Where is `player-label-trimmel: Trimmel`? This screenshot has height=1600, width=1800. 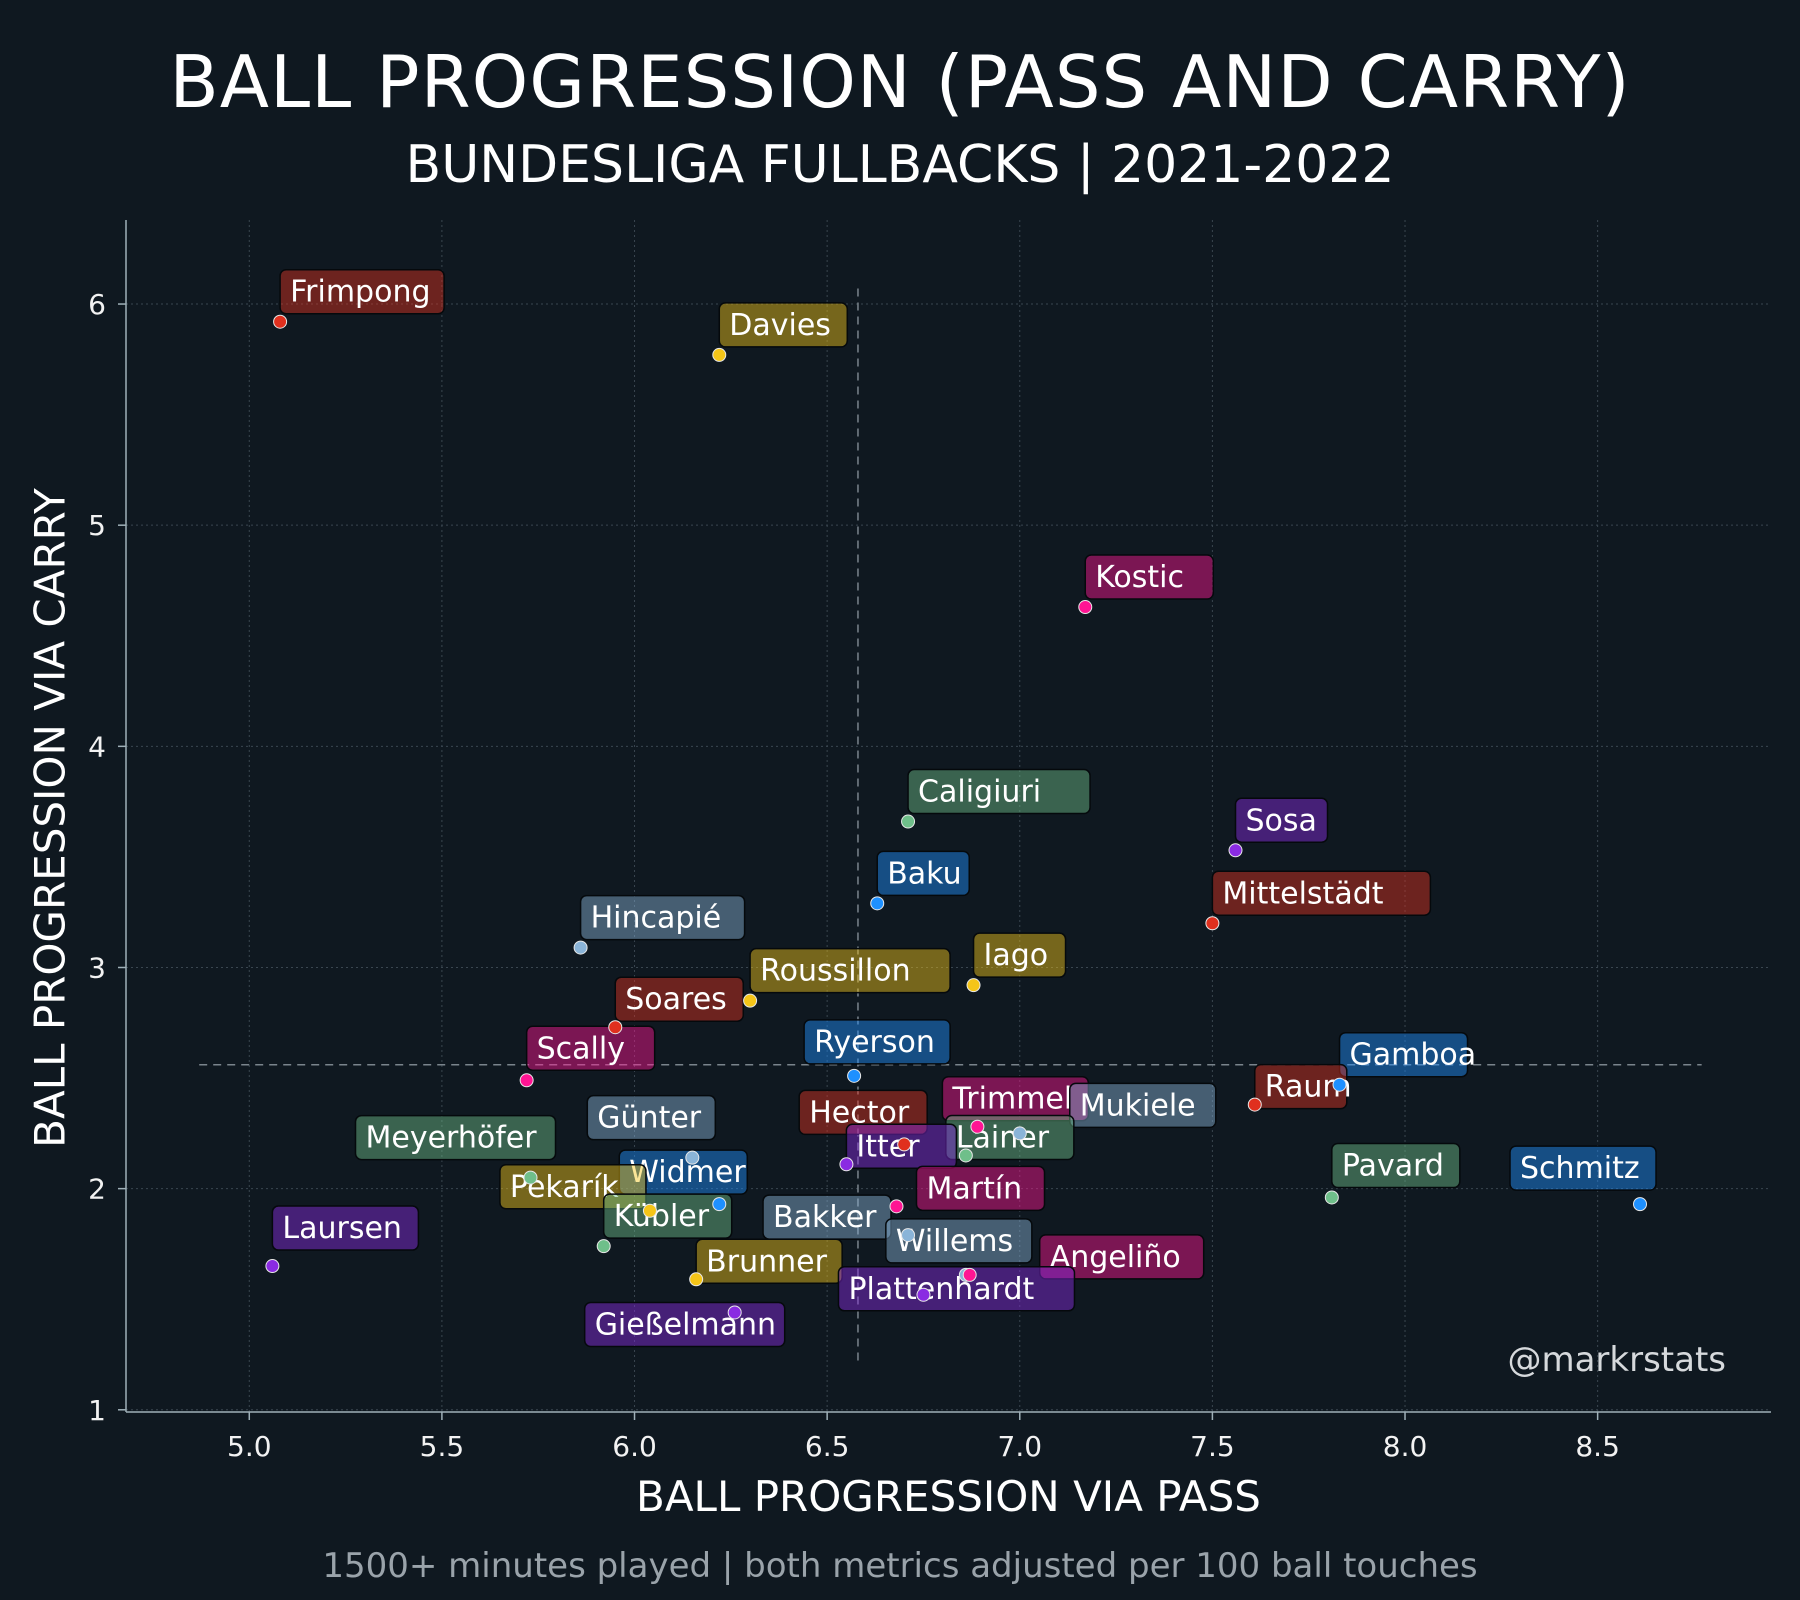 player-label-trimmel: Trimmel is located at coordinates (1015, 1098).